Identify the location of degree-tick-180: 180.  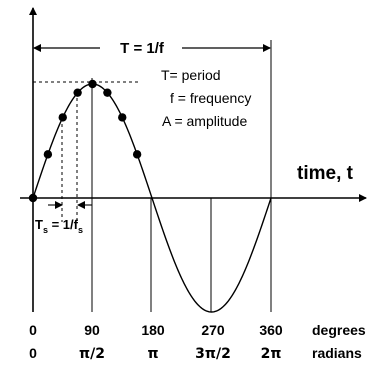
(153, 330).